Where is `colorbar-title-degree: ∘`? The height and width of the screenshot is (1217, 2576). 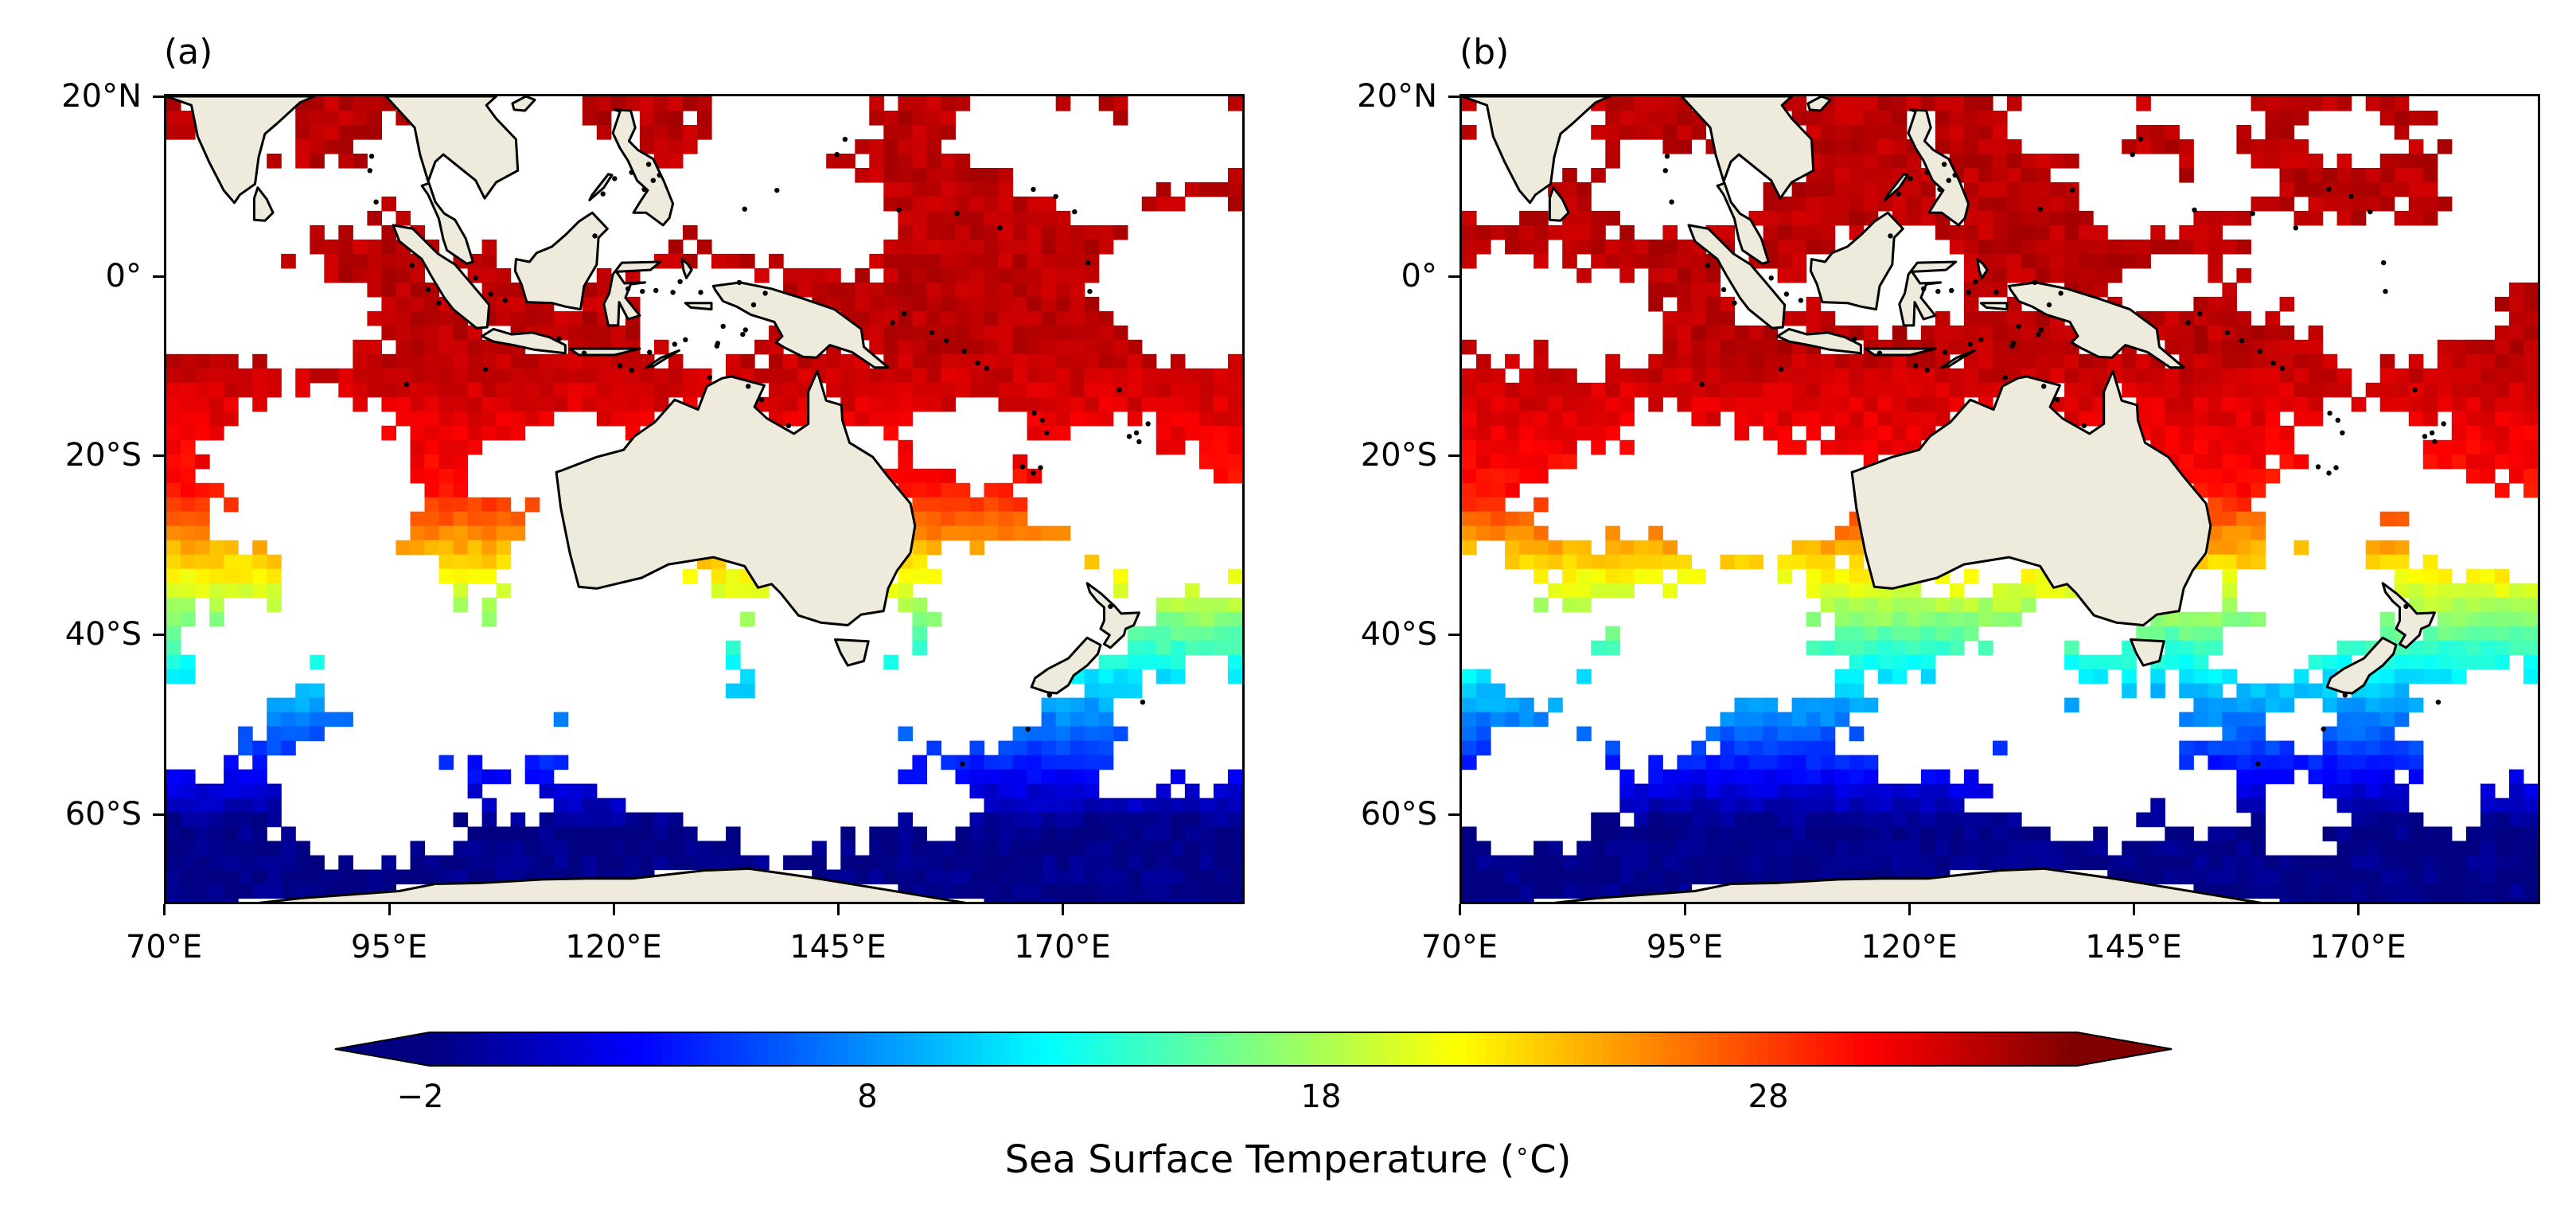 colorbar-title-degree: ∘ is located at coordinates (1522, 1151).